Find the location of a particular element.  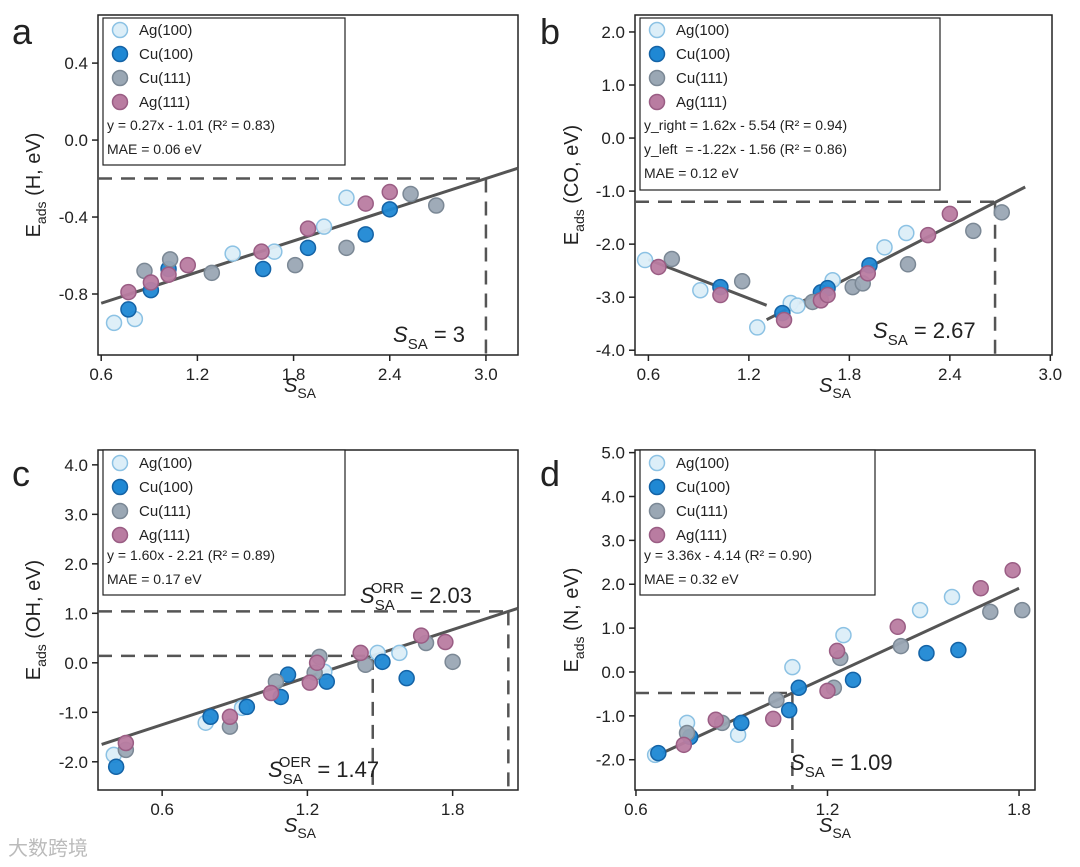

y-tick-label: 0.0 is located at coordinates (76, 140).